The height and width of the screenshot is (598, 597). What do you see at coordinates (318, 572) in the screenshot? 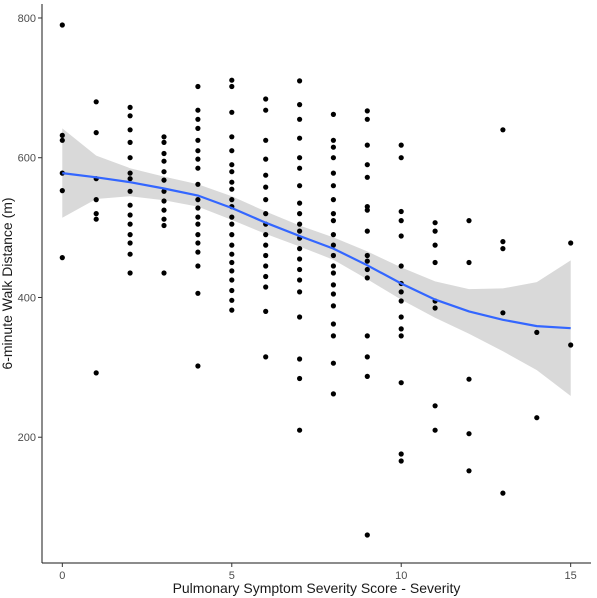
I see `x-axis-ticks: 0 5 10 15` at bounding box center [318, 572].